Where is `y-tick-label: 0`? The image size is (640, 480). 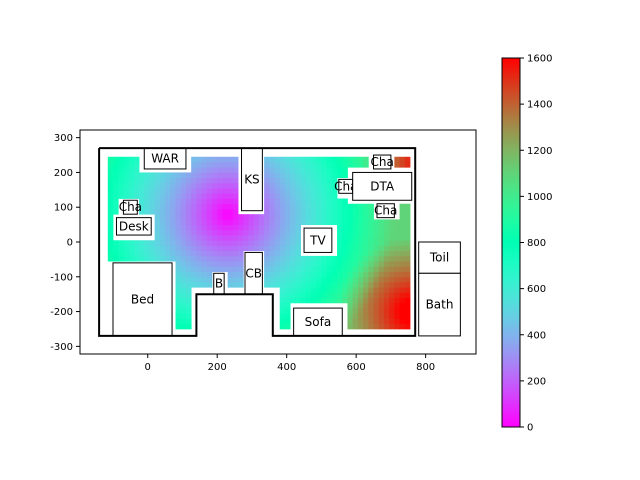 y-tick-label: 0 is located at coordinates (70, 243).